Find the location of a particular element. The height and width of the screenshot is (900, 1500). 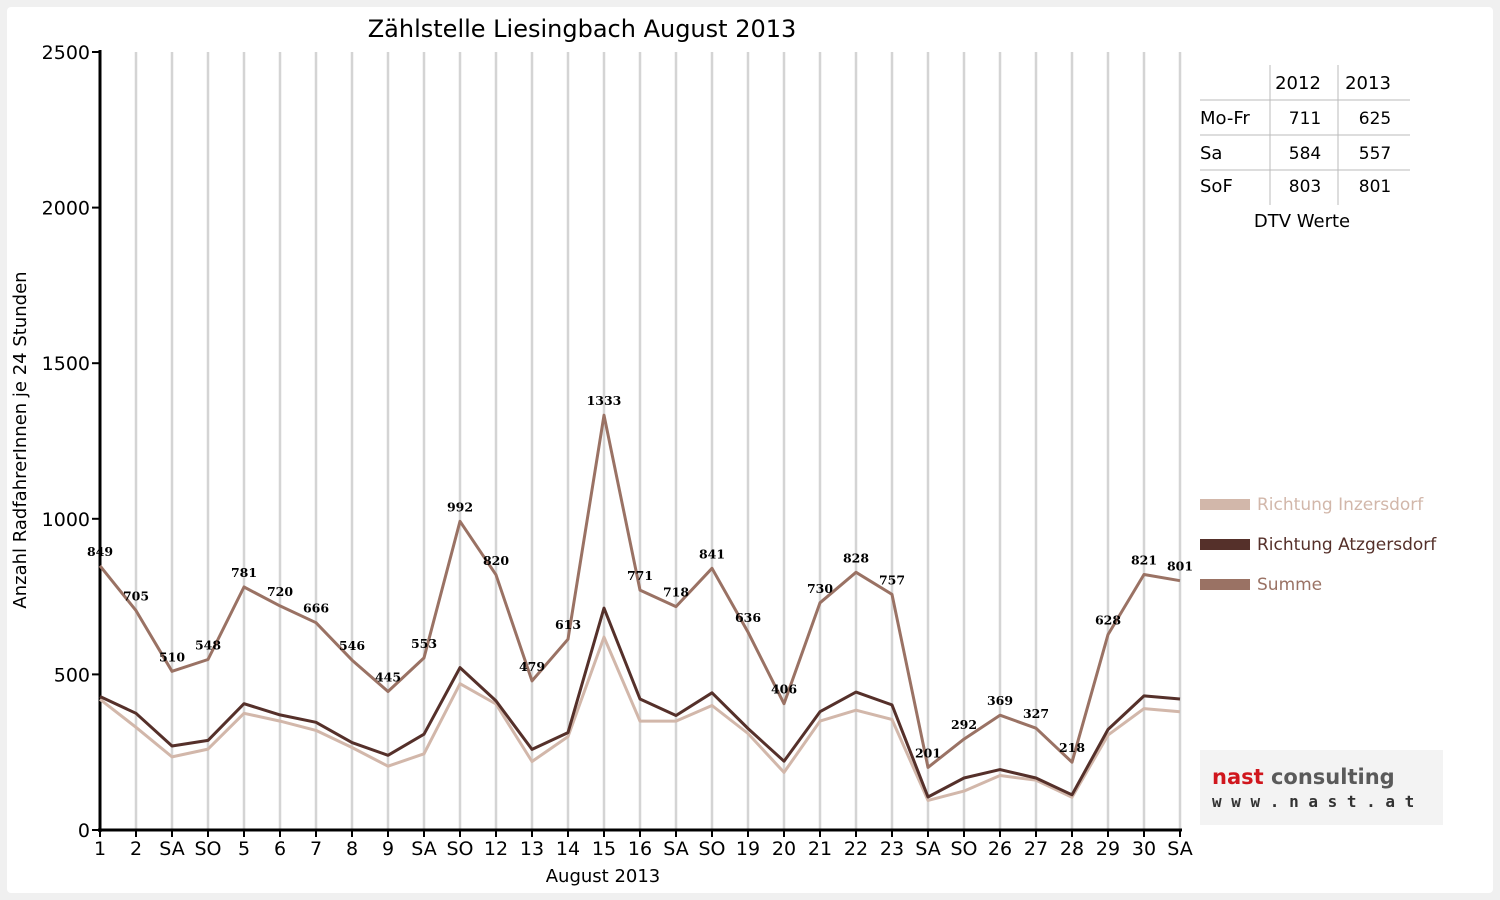

data-label: 992 is located at coordinates (460, 506).